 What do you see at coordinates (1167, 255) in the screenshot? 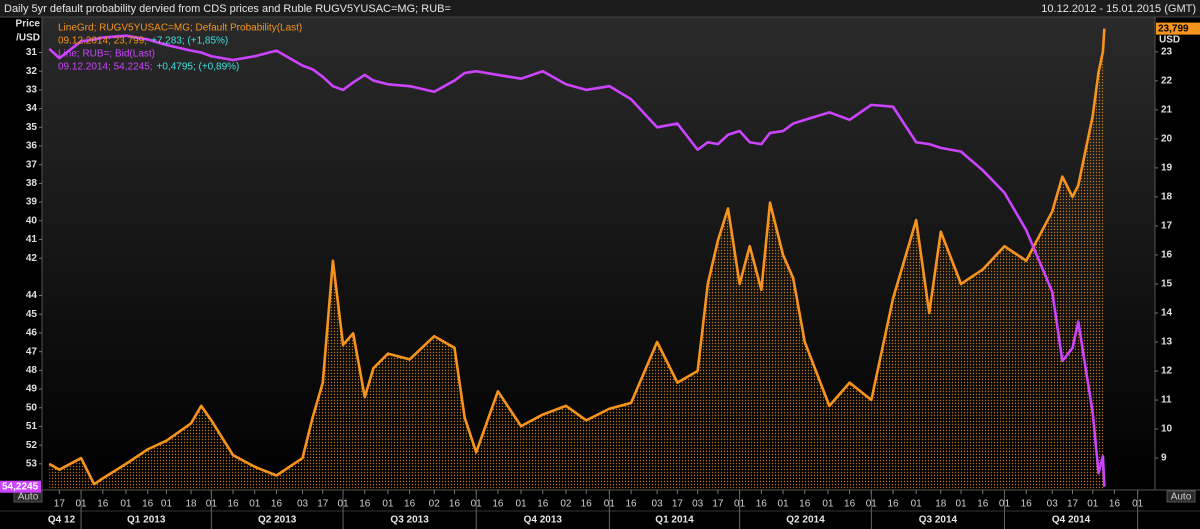
I see `y2-tick-label: 16` at bounding box center [1167, 255].